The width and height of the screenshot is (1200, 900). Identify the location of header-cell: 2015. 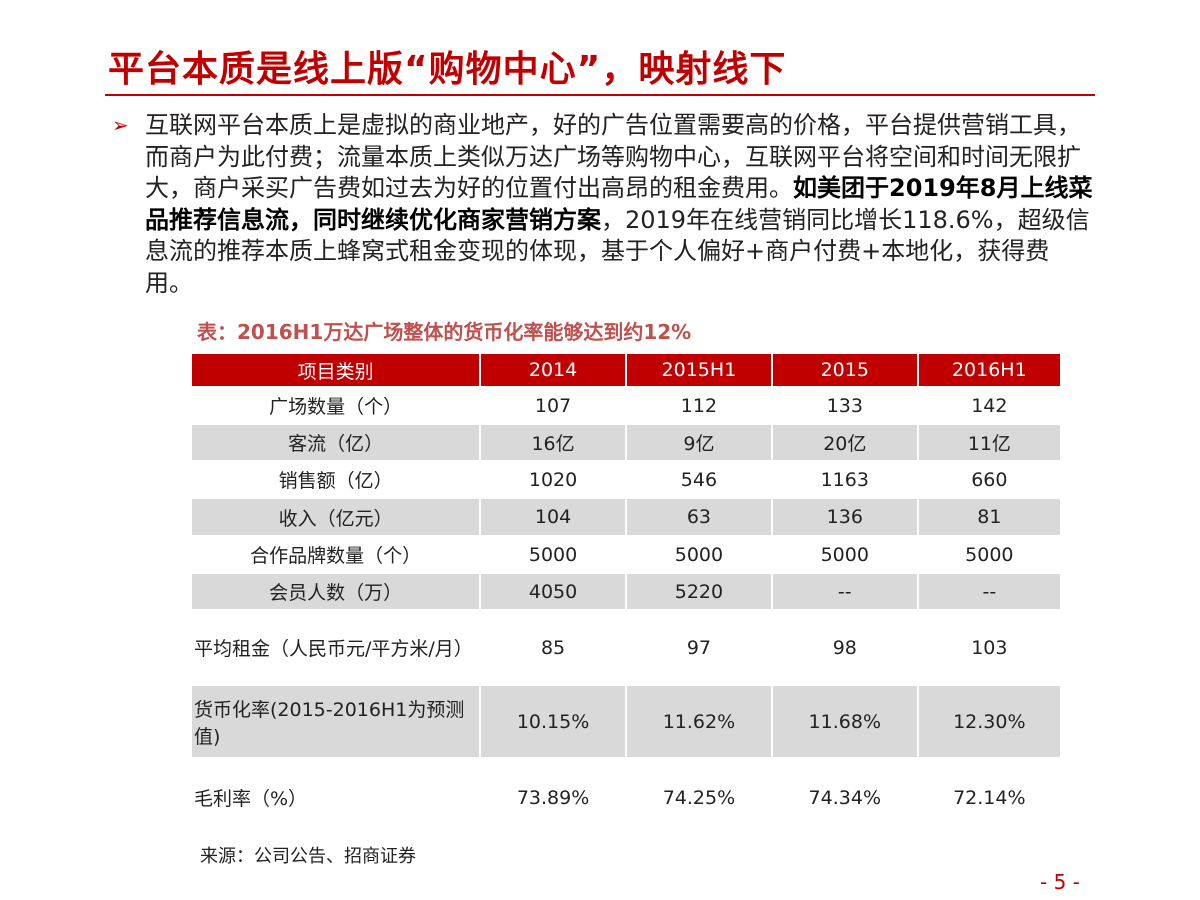
(844, 370).